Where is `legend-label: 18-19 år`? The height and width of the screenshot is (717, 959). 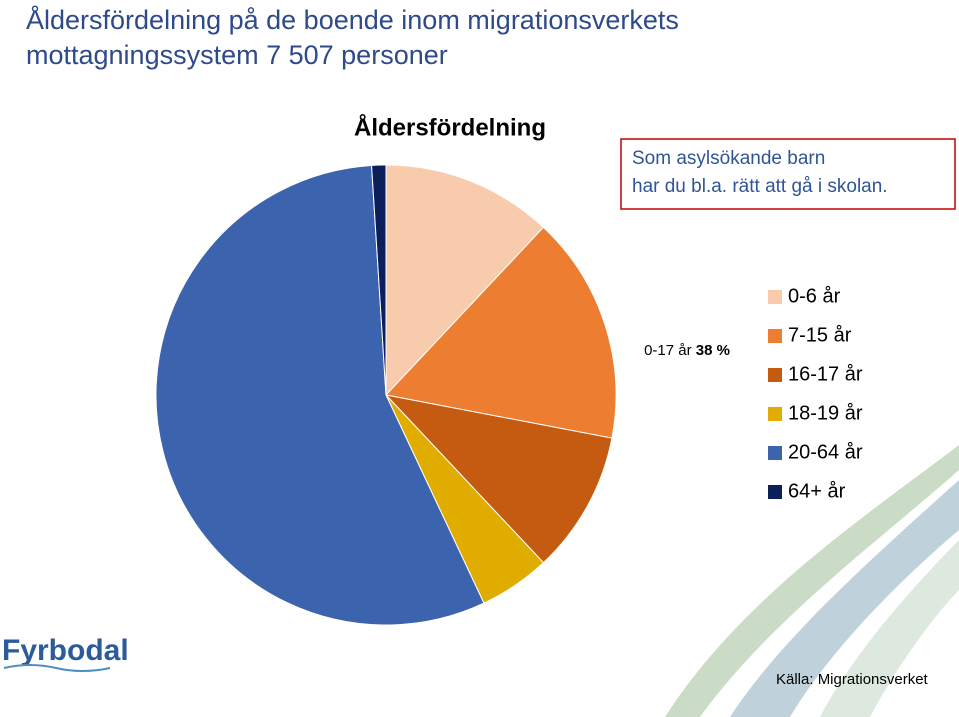
legend-label: 18-19 år is located at coordinates (825, 413).